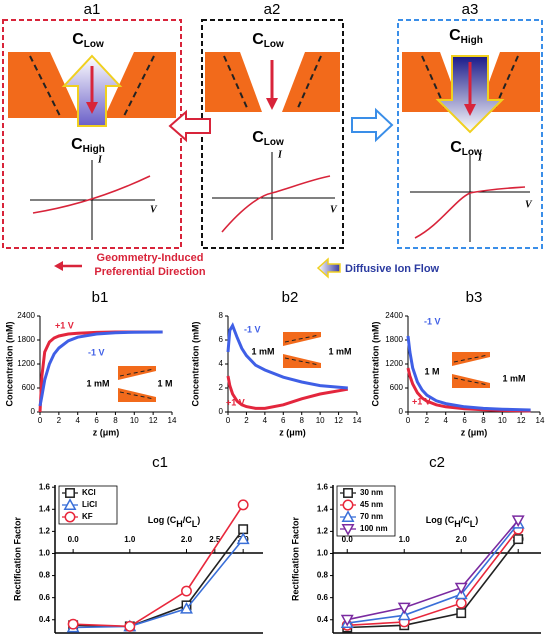 The image size is (546, 639). I want to click on y-tick-label: 1.0, so click(45, 553).